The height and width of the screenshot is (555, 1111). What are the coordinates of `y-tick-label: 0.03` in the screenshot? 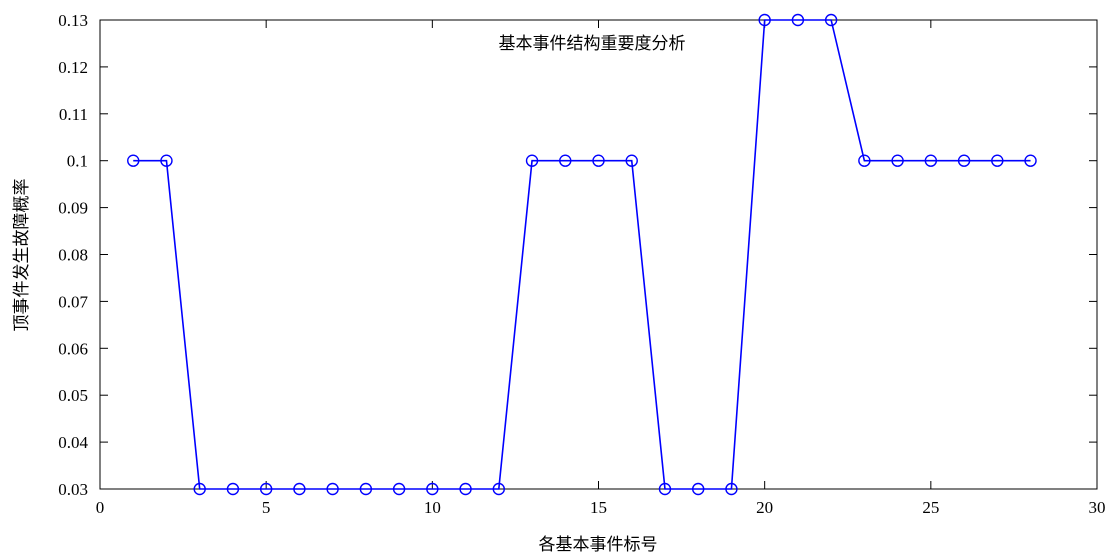 It's located at (73, 489).